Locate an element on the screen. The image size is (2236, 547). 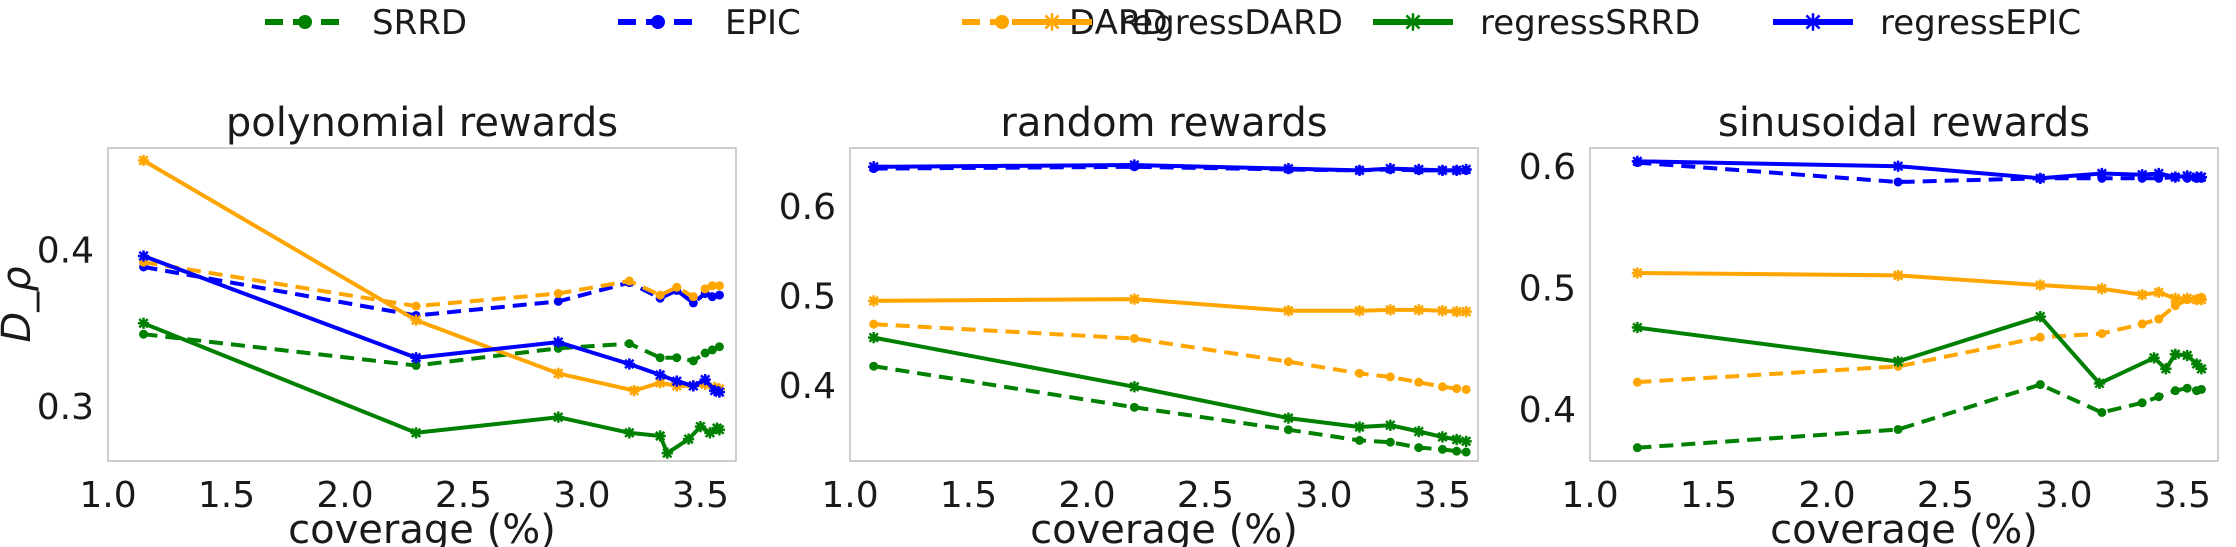
legend-entry-epic: EPIC is located at coordinates (709, 23).